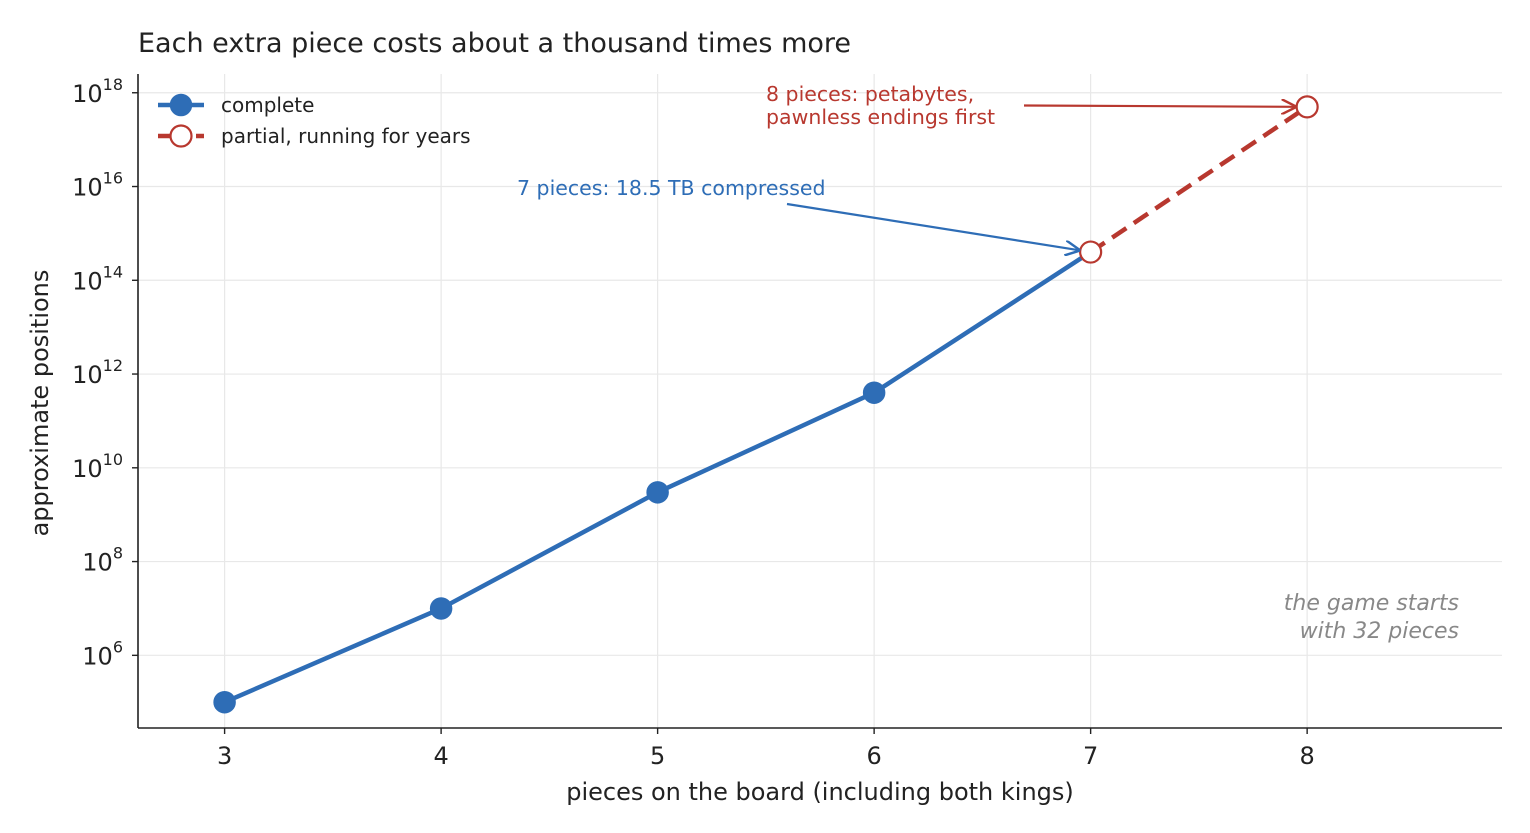 Image resolution: width=1530 pixels, height=833 pixels. I want to click on y-tick-label: 10¹⁰, so click(97, 466).